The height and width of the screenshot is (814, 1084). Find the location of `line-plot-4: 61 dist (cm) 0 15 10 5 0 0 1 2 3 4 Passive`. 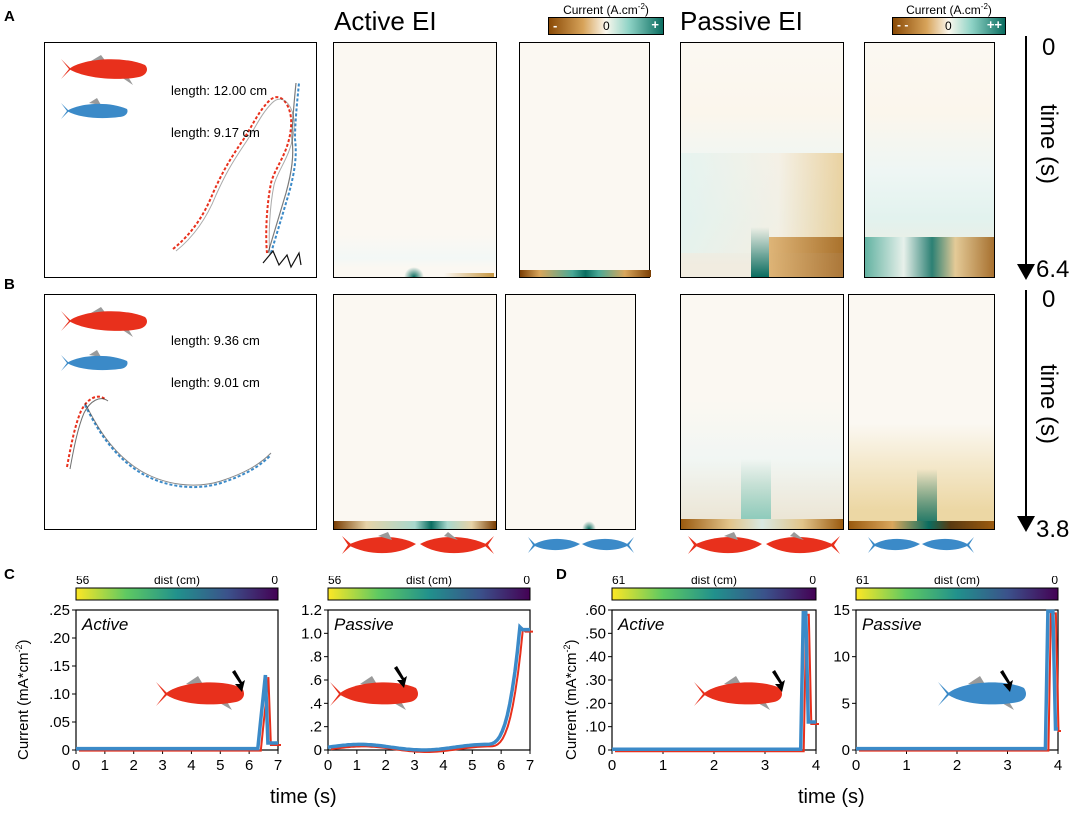

line-plot-4: 61 dist (cm) 0 15 10 5 0 0 1 2 3 4 Passive is located at coordinates (942, 680).